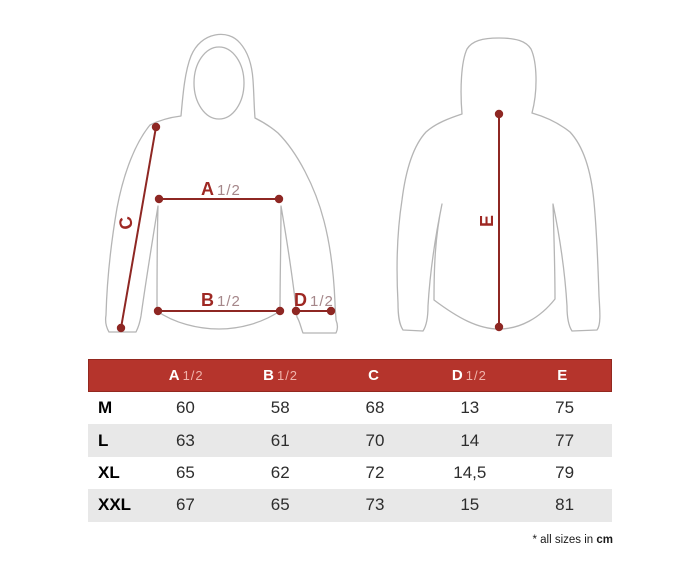 This screenshot has width=700, height=567. Describe the element at coordinates (604, 540) in the screenshot. I see `footnote-unit: cm` at that location.